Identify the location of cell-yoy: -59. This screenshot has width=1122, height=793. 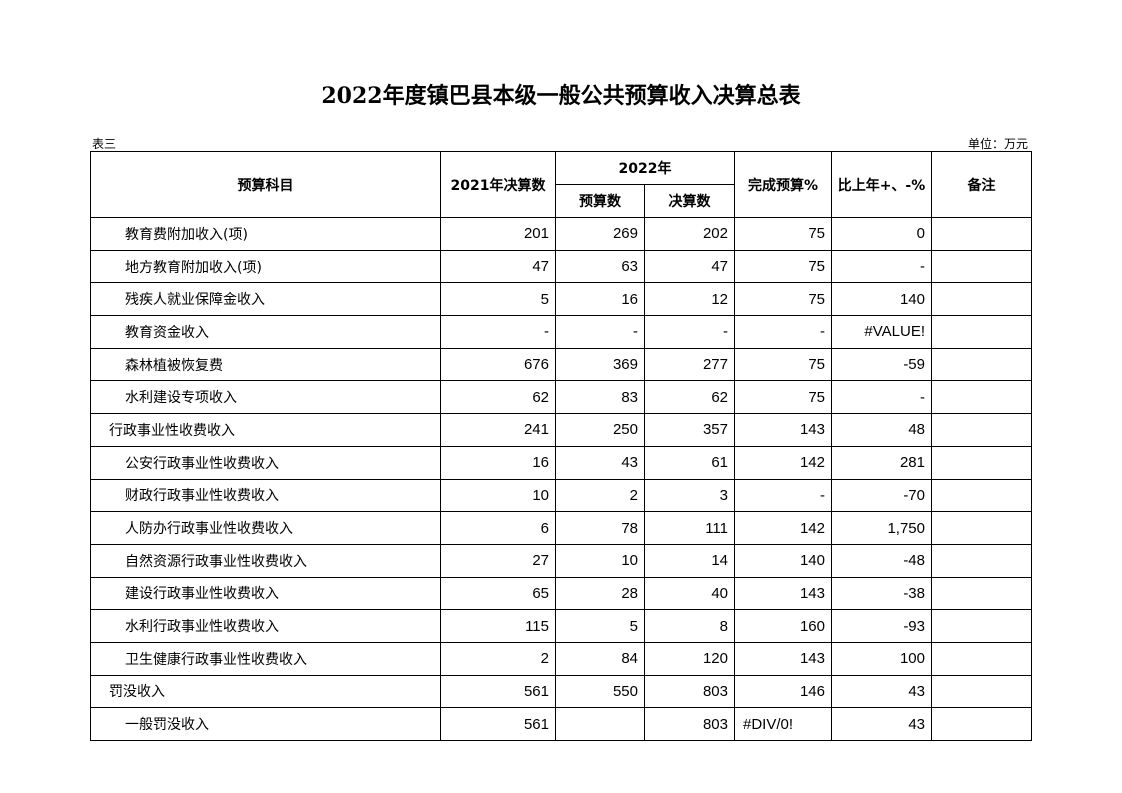
(881, 364).